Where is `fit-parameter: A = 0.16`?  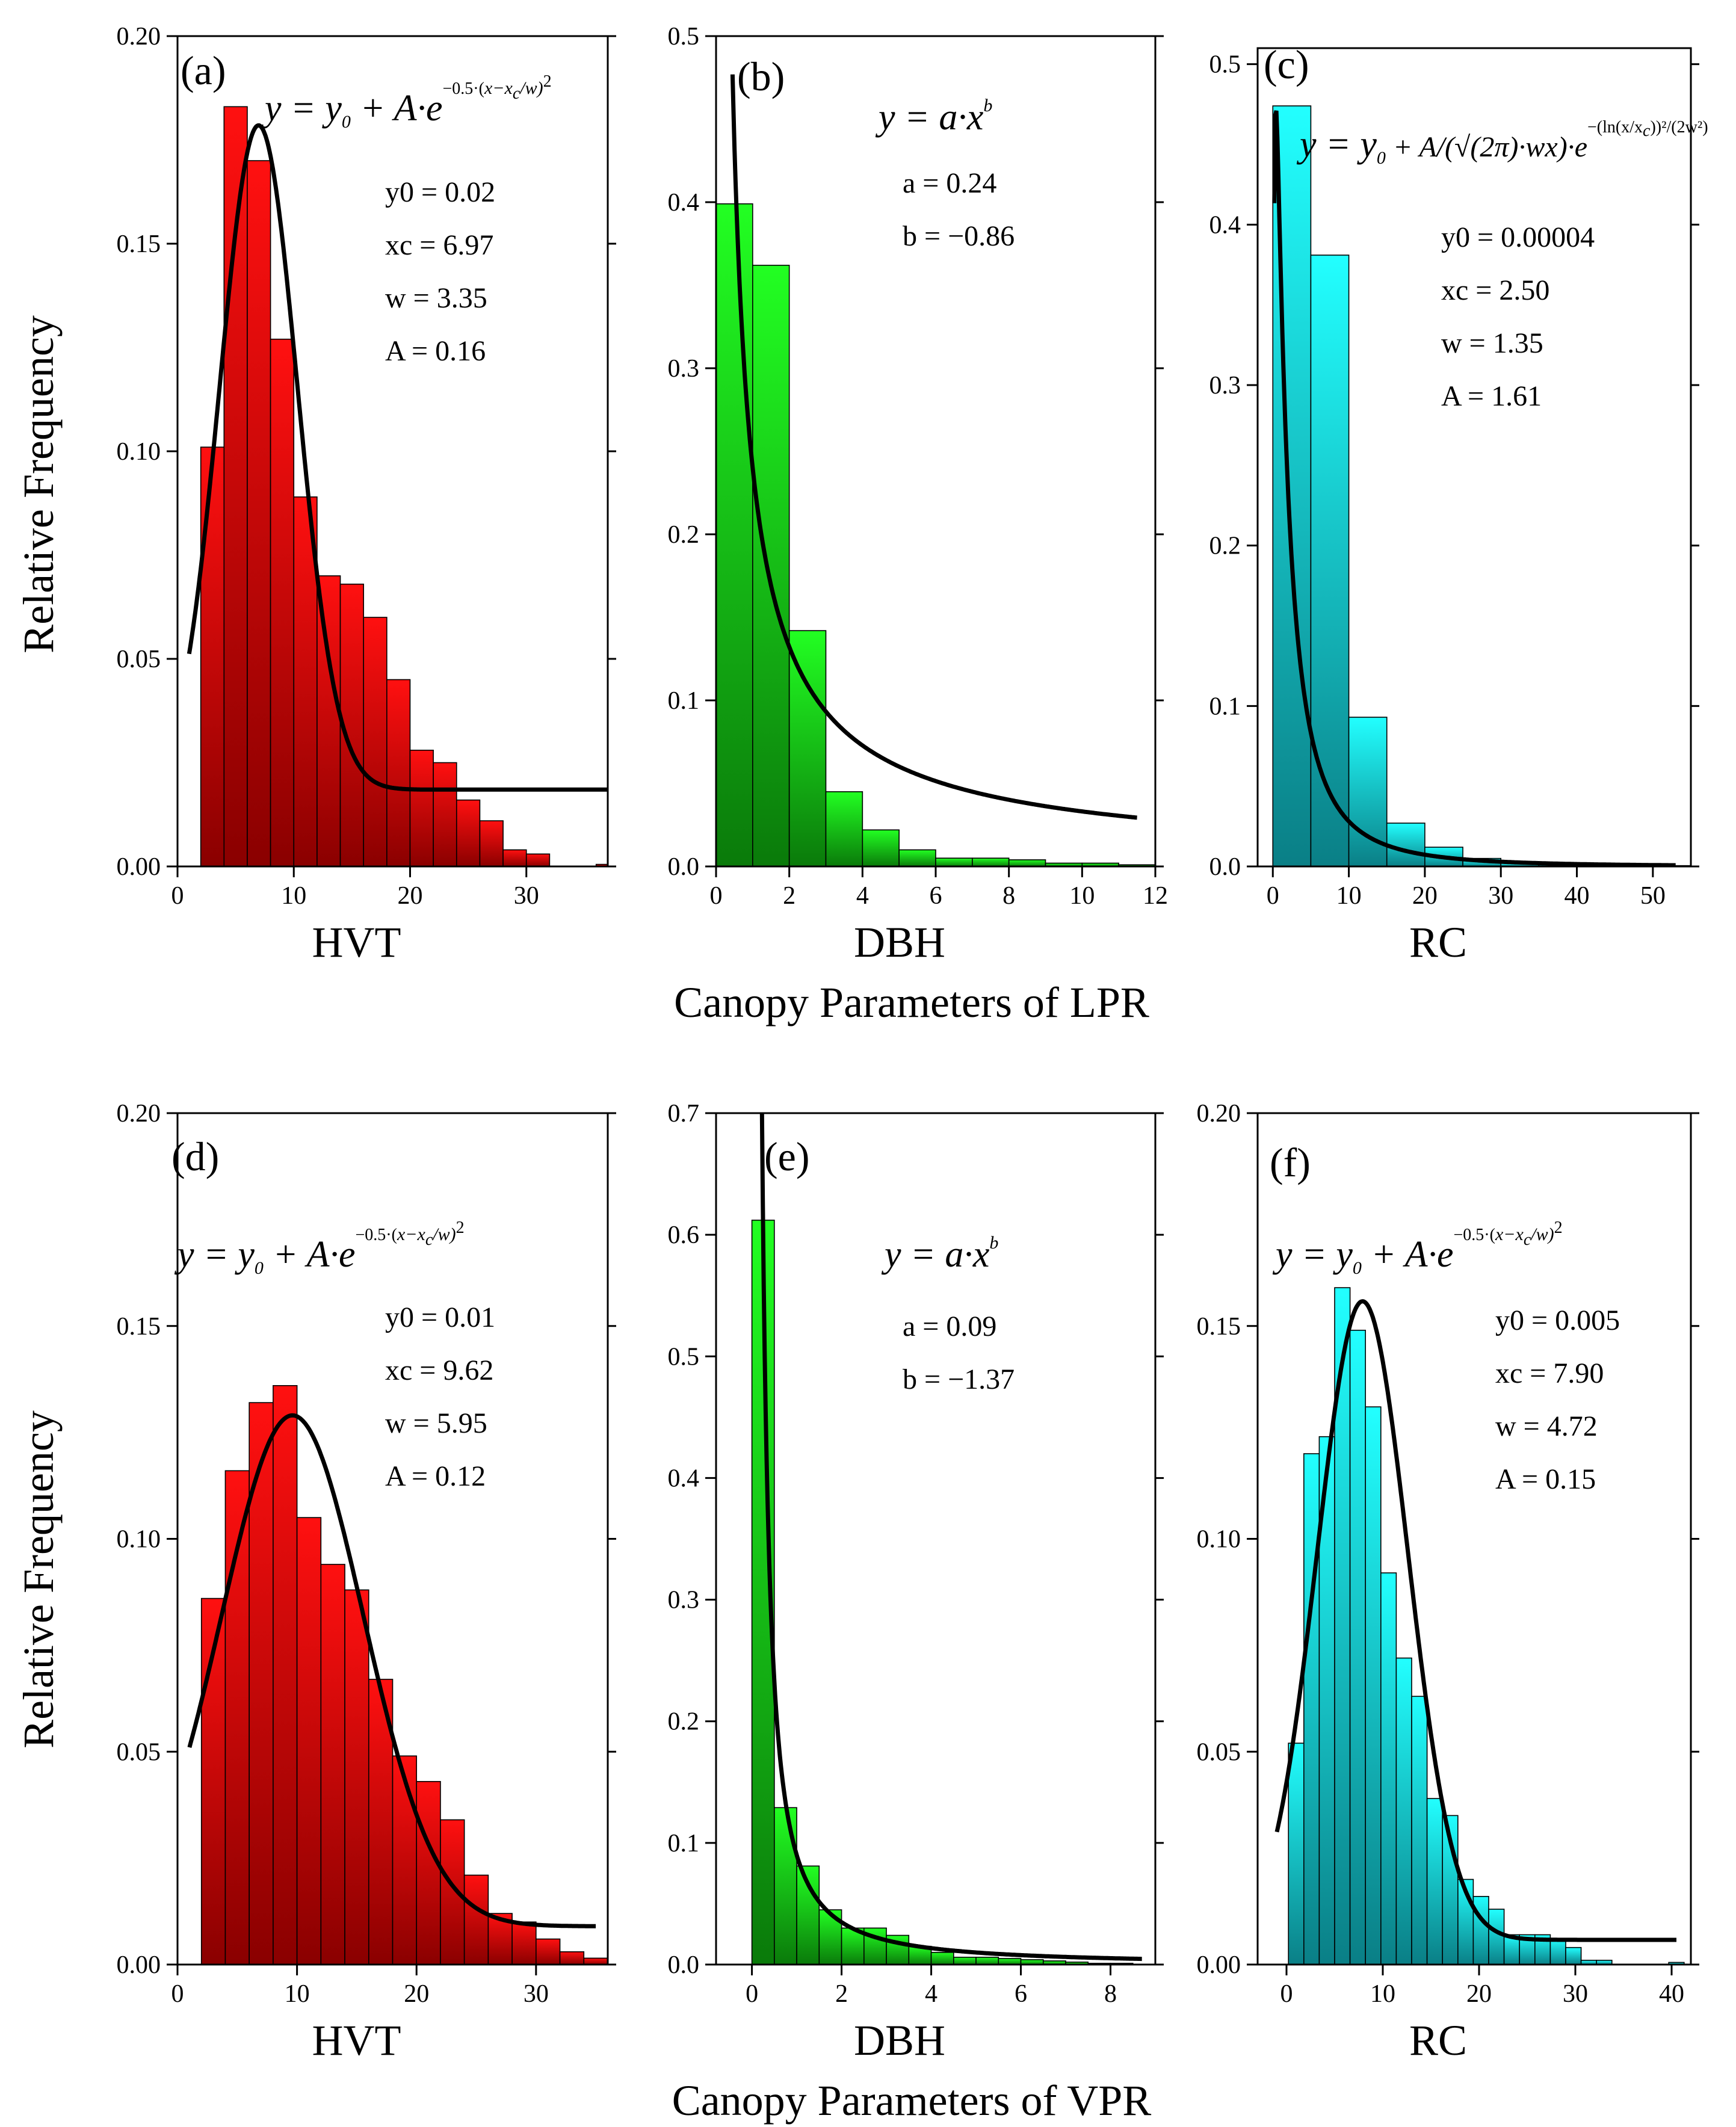 fit-parameter: A = 0.16 is located at coordinates (435, 351).